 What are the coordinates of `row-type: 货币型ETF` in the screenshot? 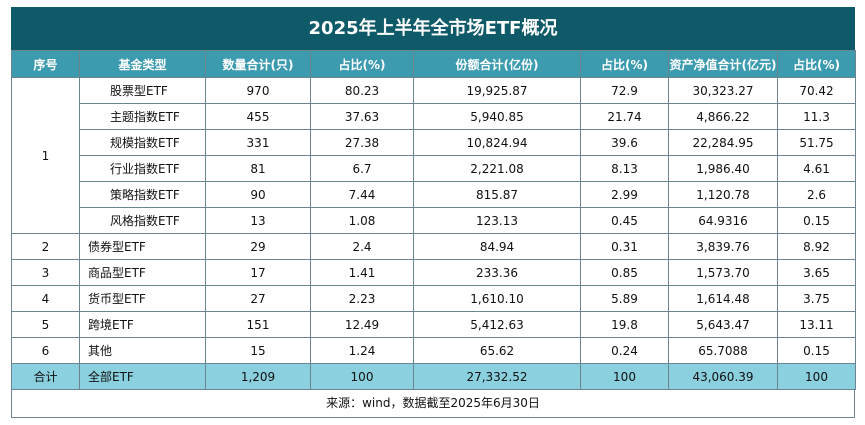 It's located at (142, 298).